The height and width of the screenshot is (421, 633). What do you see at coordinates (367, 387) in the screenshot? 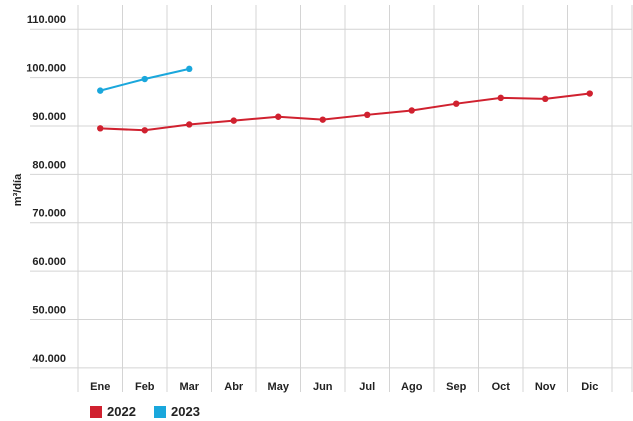
I see `x-tick-label: Jul` at bounding box center [367, 387].